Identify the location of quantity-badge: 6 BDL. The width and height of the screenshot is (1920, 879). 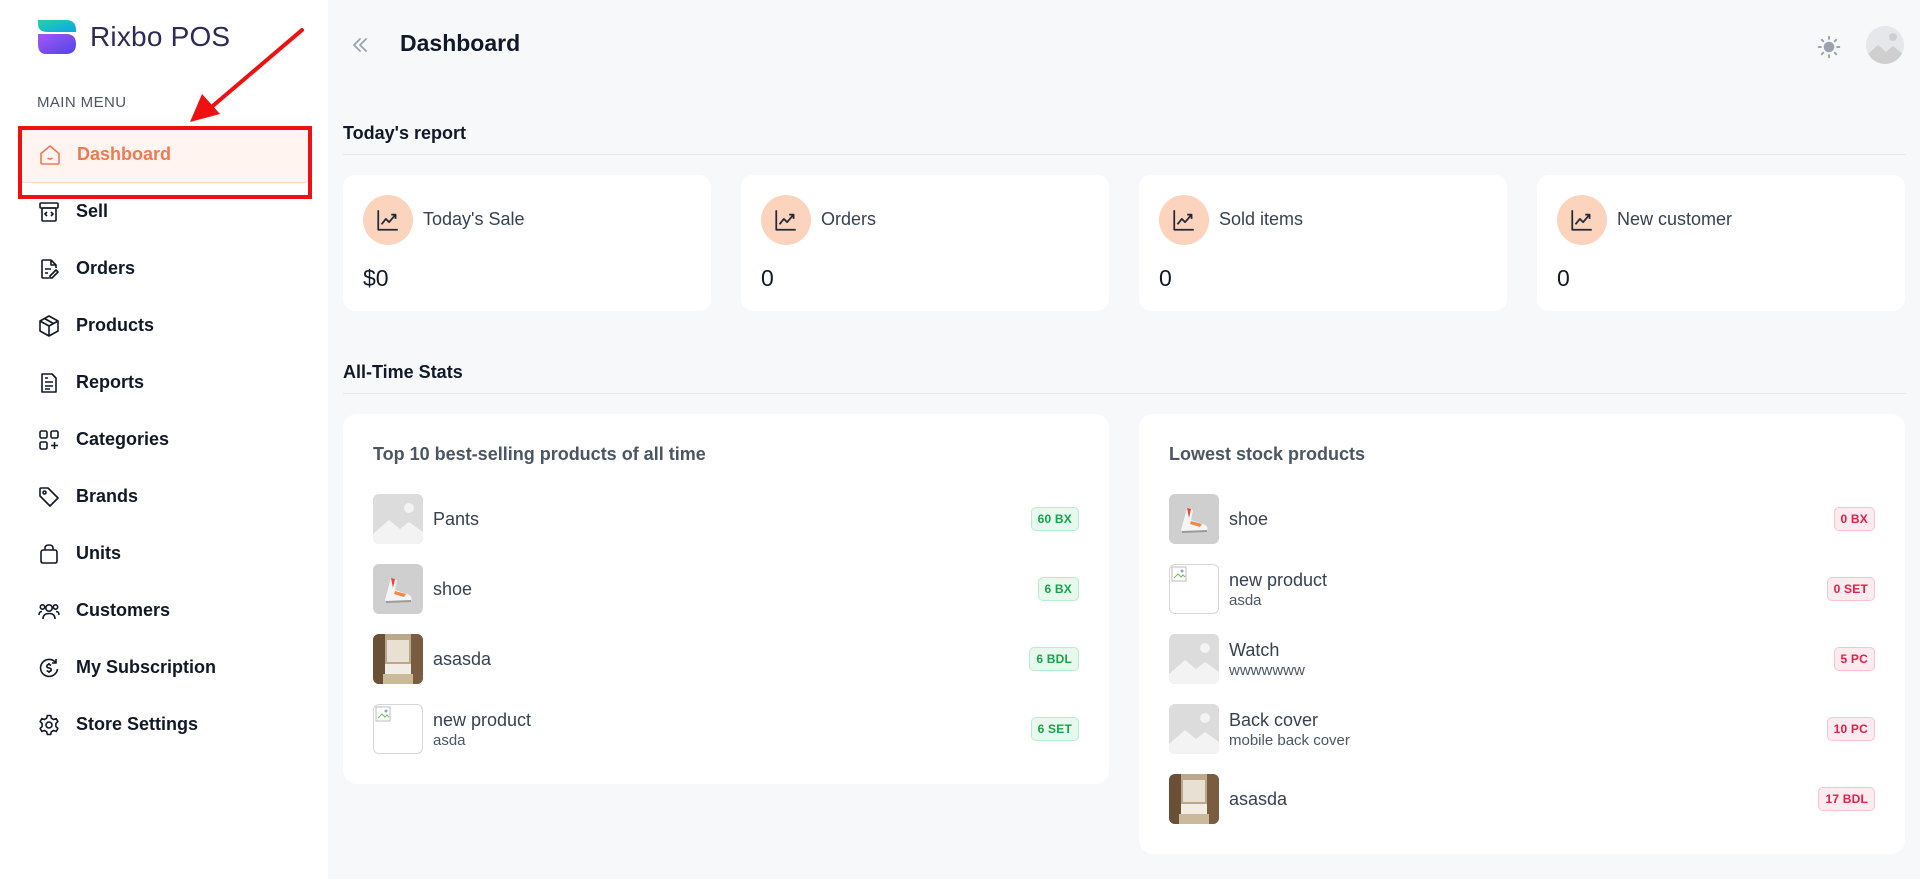
(1054, 659).